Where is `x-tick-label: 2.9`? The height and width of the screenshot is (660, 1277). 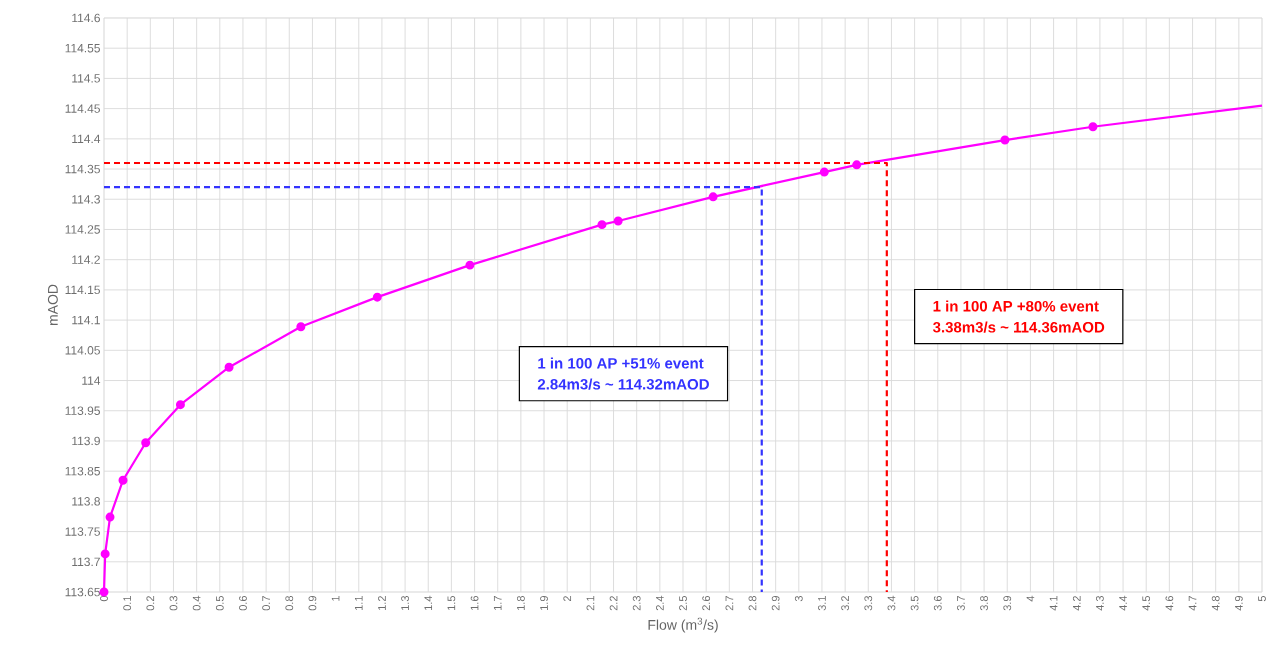 x-tick-label: 2.9 is located at coordinates (775, 603).